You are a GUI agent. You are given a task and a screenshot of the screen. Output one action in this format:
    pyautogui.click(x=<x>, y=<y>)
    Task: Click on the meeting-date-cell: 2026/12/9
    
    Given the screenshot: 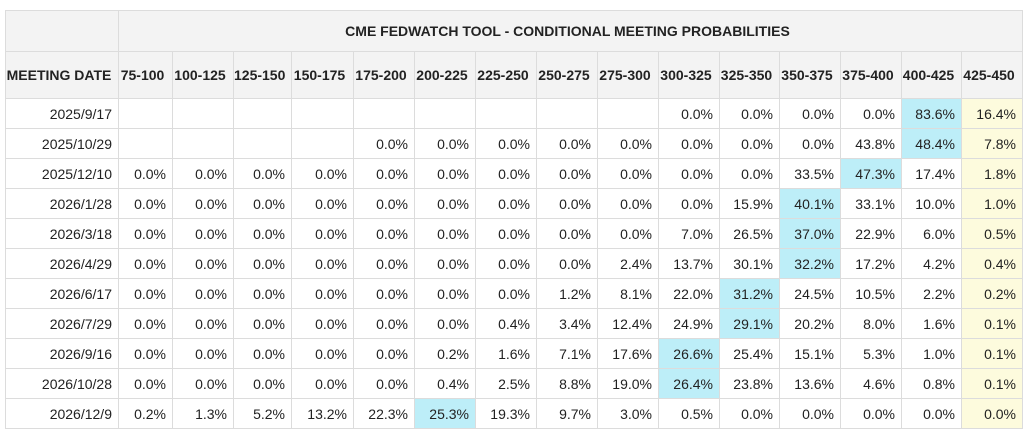 What is the action you would take?
    pyautogui.click(x=62, y=413)
    